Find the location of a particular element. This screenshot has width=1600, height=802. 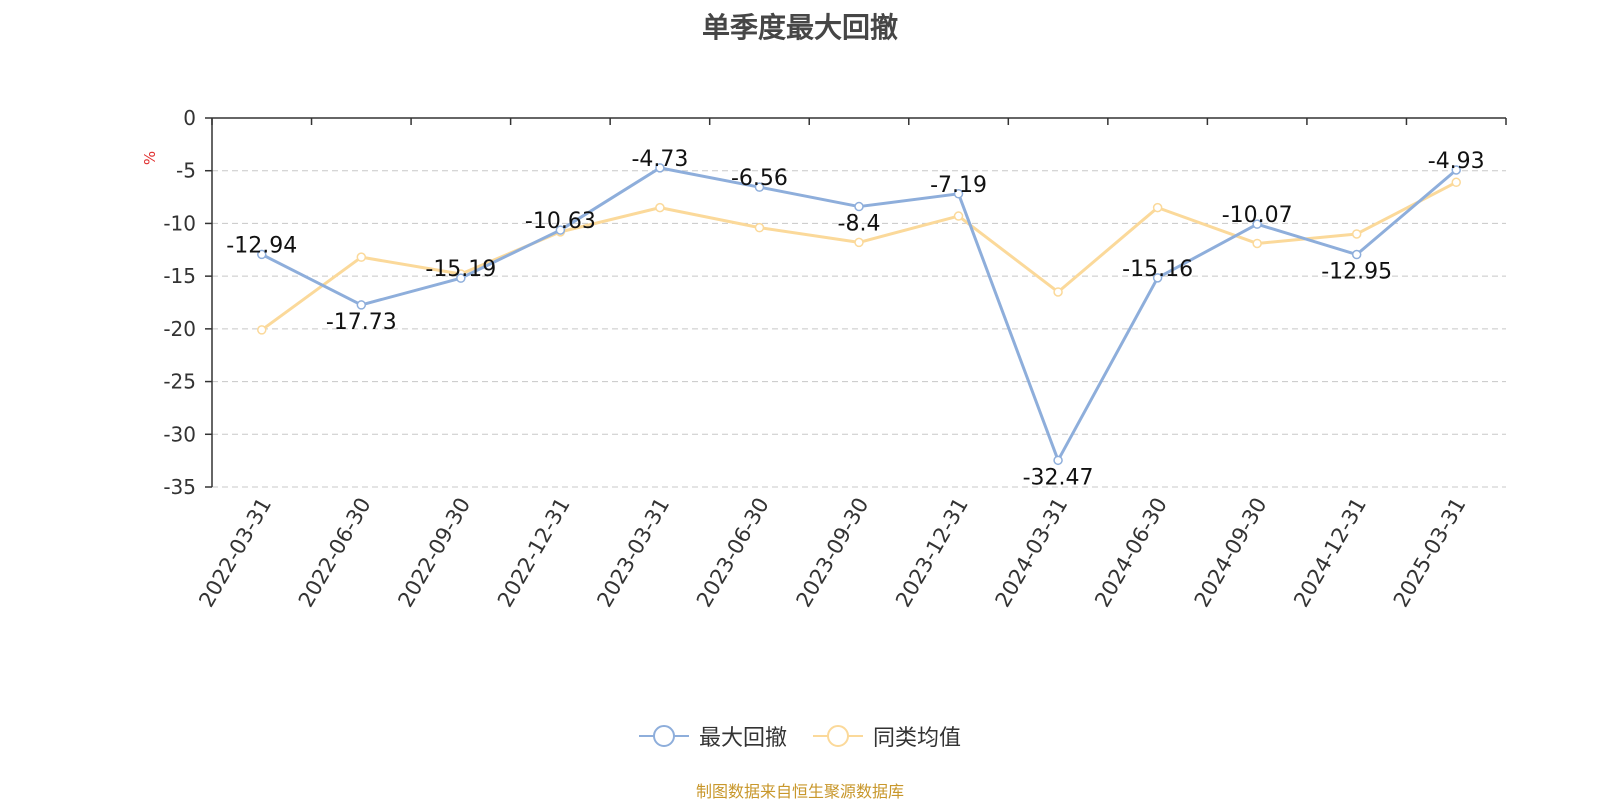

y-tick-label: -30 is located at coordinates (179, 434).